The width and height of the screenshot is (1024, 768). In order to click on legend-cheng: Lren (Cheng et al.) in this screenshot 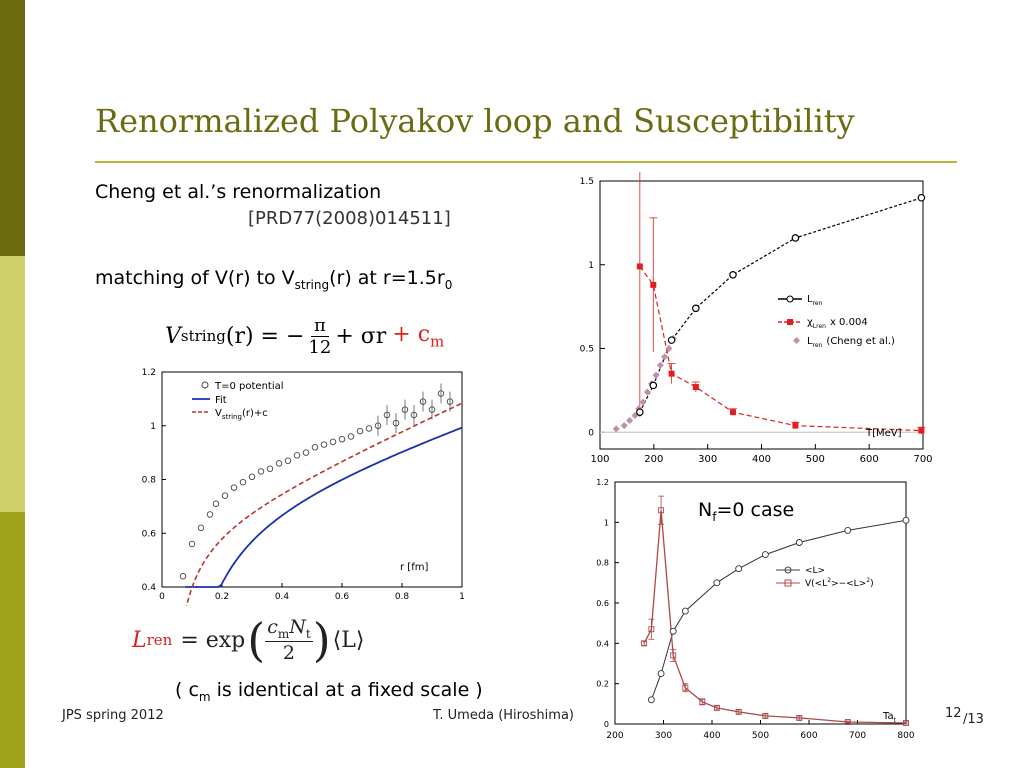, I will do `click(851, 342)`.